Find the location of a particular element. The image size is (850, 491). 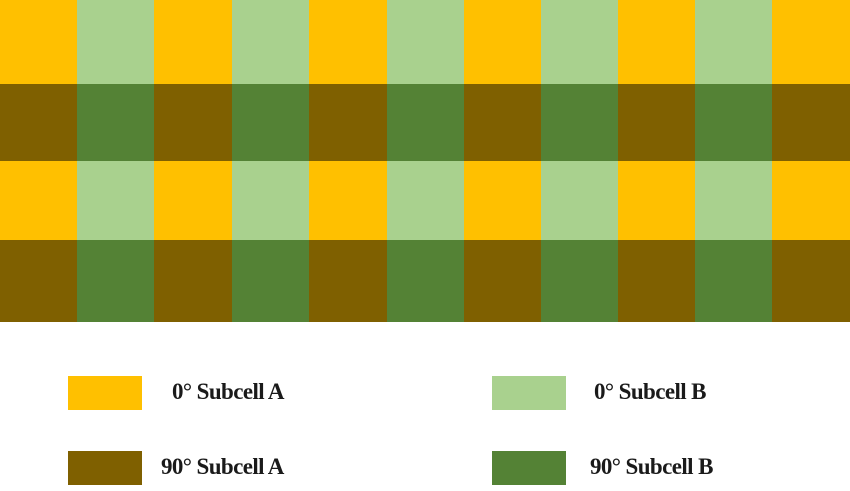

legend-swatch-90-subcell-a is located at coordinates (105, 468).